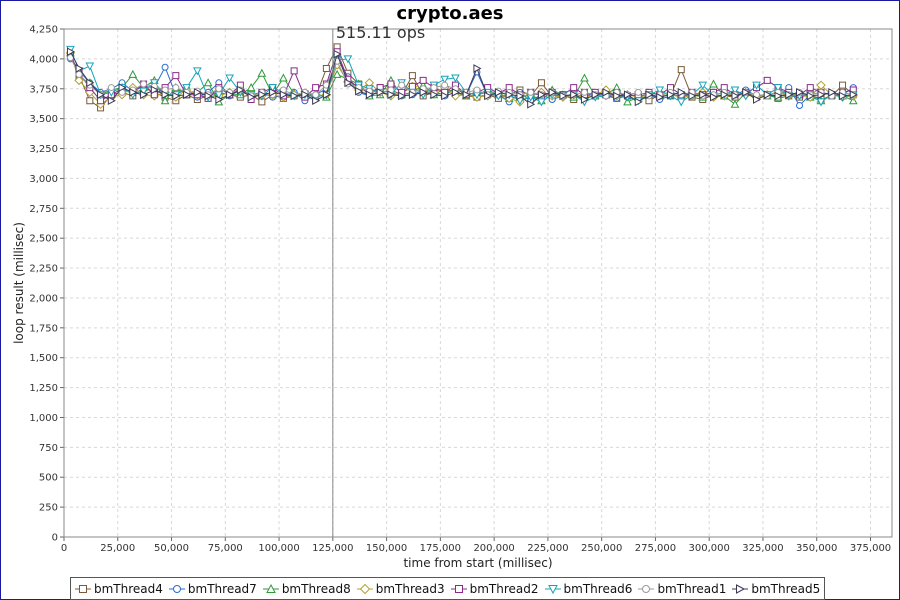 This screenshot has height=600, width=900. Describe the element at coordinates (43, 269) in the screenshot. I see `y-tick-label: 2,250` at that location.